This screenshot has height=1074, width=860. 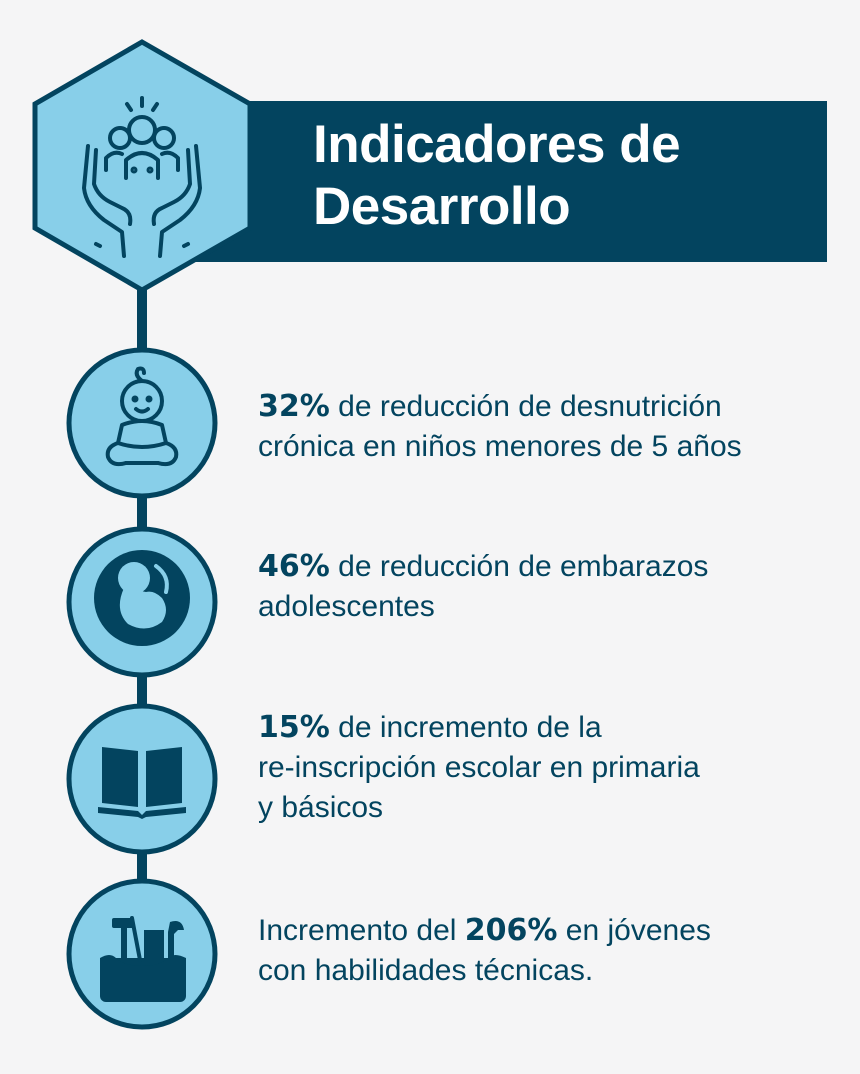 I want to click on indicator-3-text-after: de incremento de la, so click(x=465, y=727).